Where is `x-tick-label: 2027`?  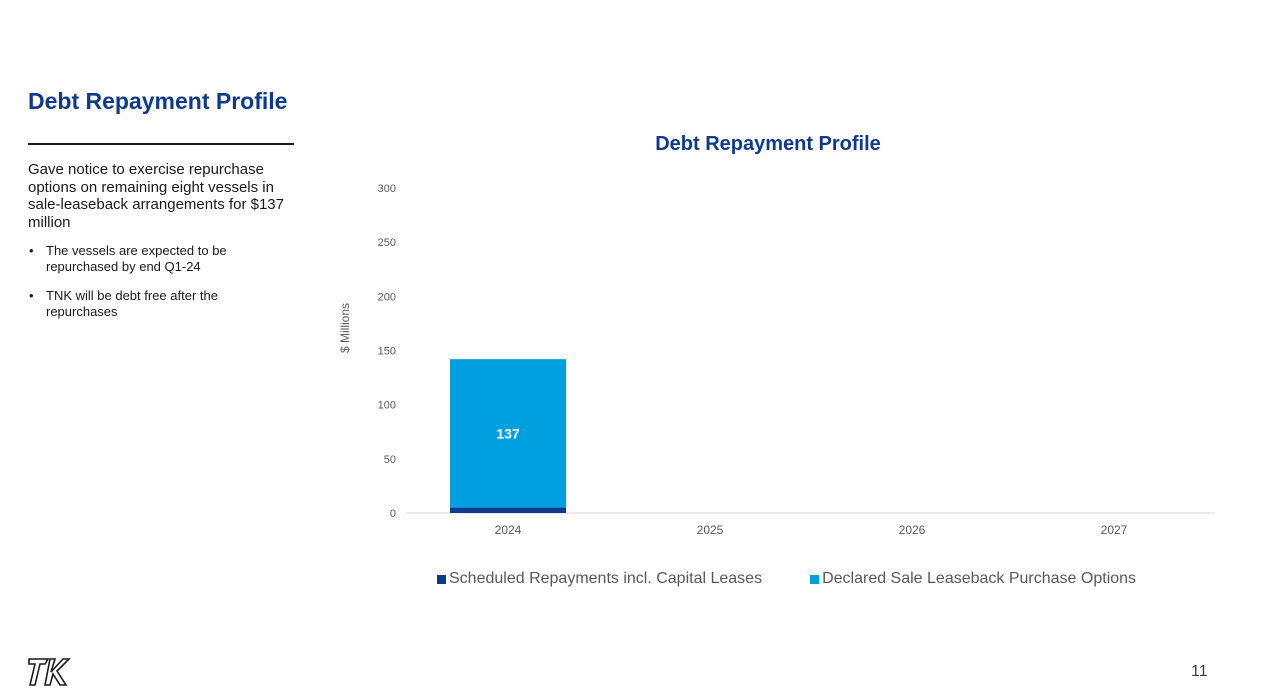 x-tick-label: 2027 is located at coordinates (1114, 530).